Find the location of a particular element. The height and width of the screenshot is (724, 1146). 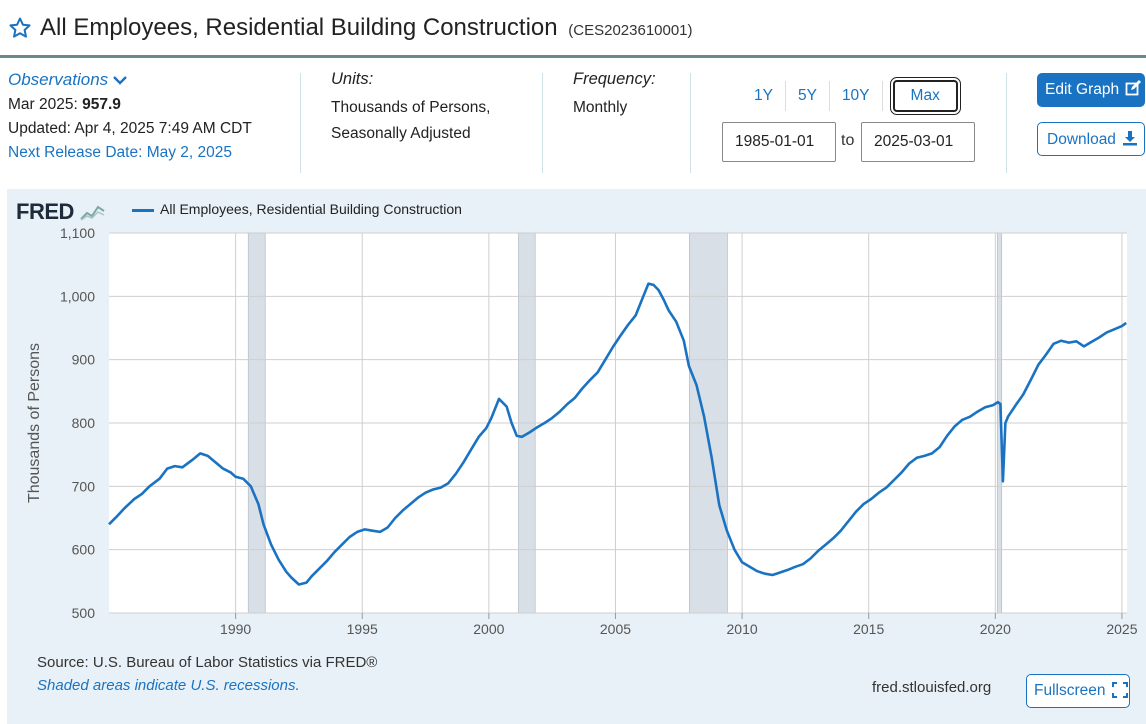

y-tick-label: 900 is located at coordinates (84, 360).